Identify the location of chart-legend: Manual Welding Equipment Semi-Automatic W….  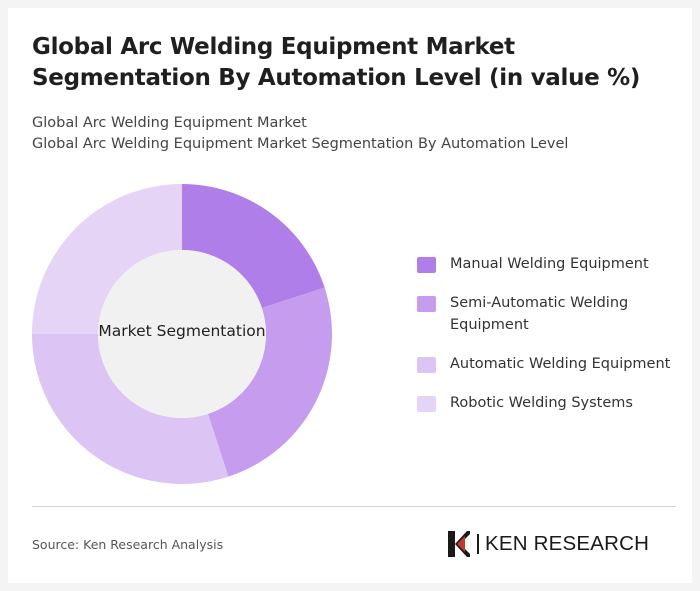
(547, 333).